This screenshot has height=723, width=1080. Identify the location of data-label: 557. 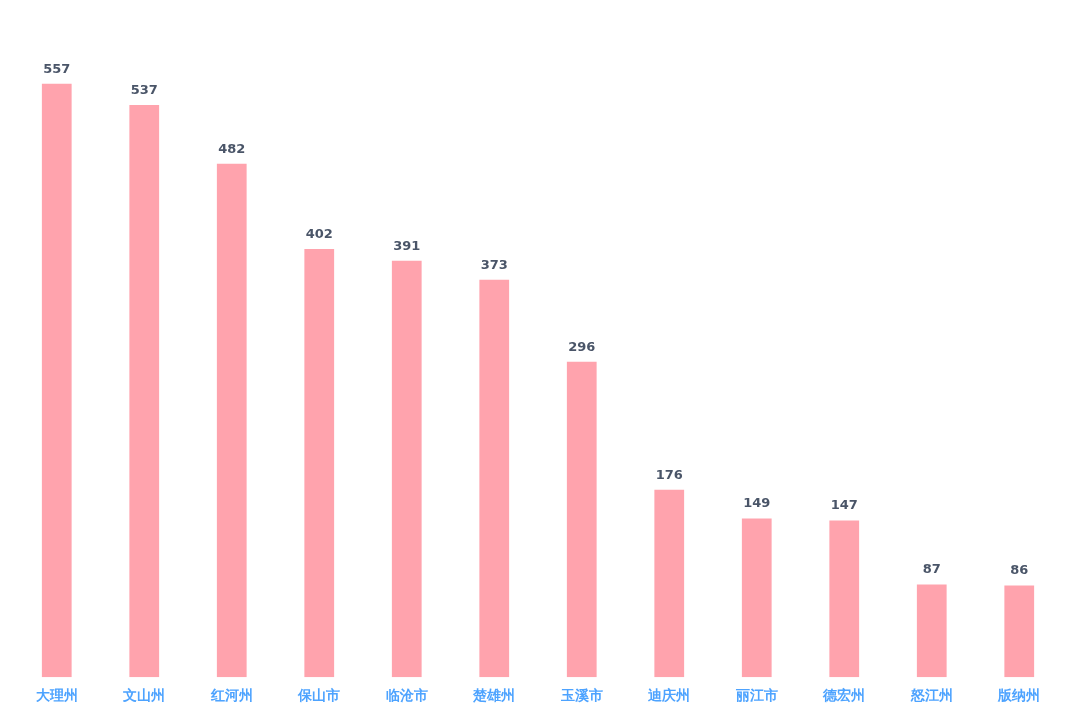
(57, 68).